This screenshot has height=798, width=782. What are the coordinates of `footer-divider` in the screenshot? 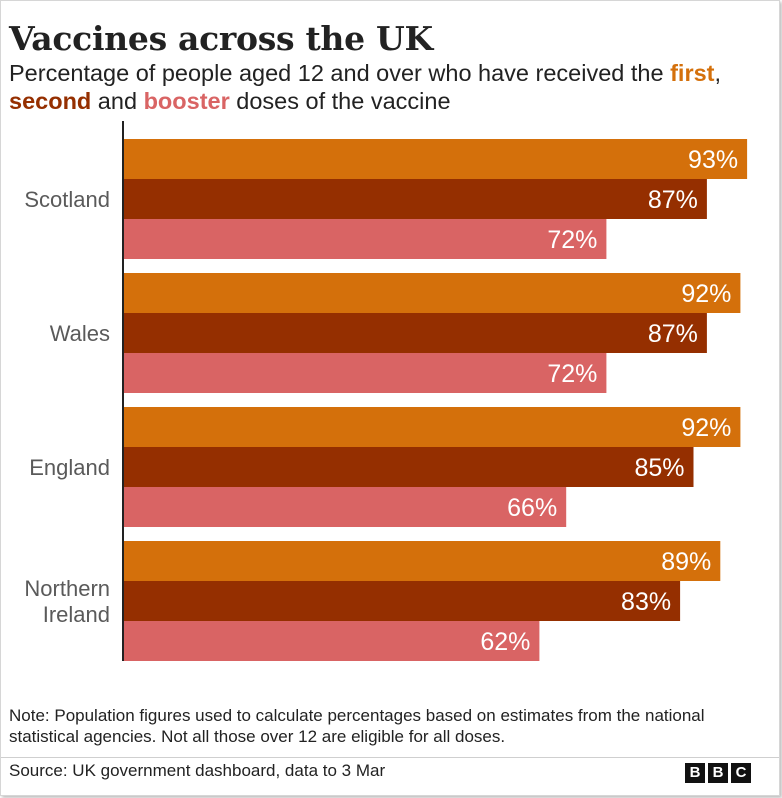 It's located at (390, 757).